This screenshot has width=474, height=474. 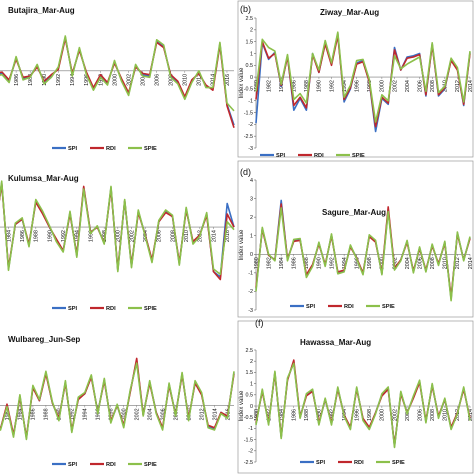 What do you see at coordinates (370, 415) in the screenshot?
I see `x-tick-label: 1998` at bounding box center [370, 415].